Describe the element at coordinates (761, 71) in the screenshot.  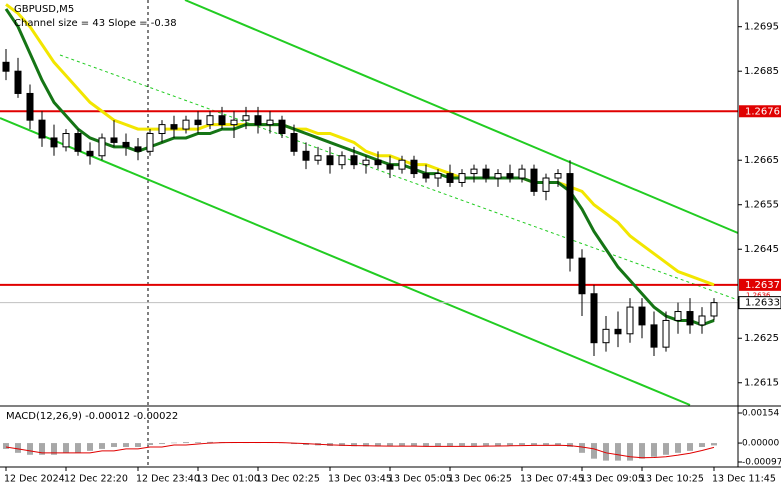
I see `y-tick-label: 1.2685` at that location.